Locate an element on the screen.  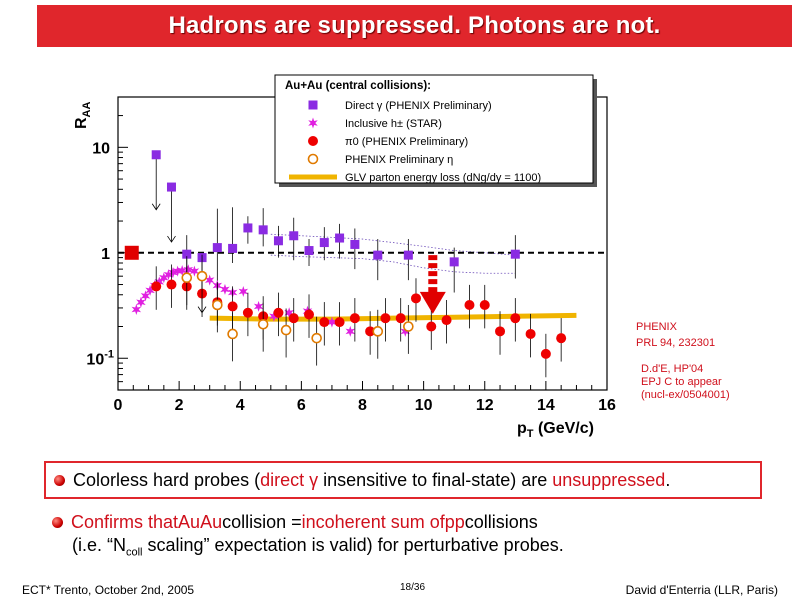
x-tick-label: 2 is located at coordinates (179, 405).